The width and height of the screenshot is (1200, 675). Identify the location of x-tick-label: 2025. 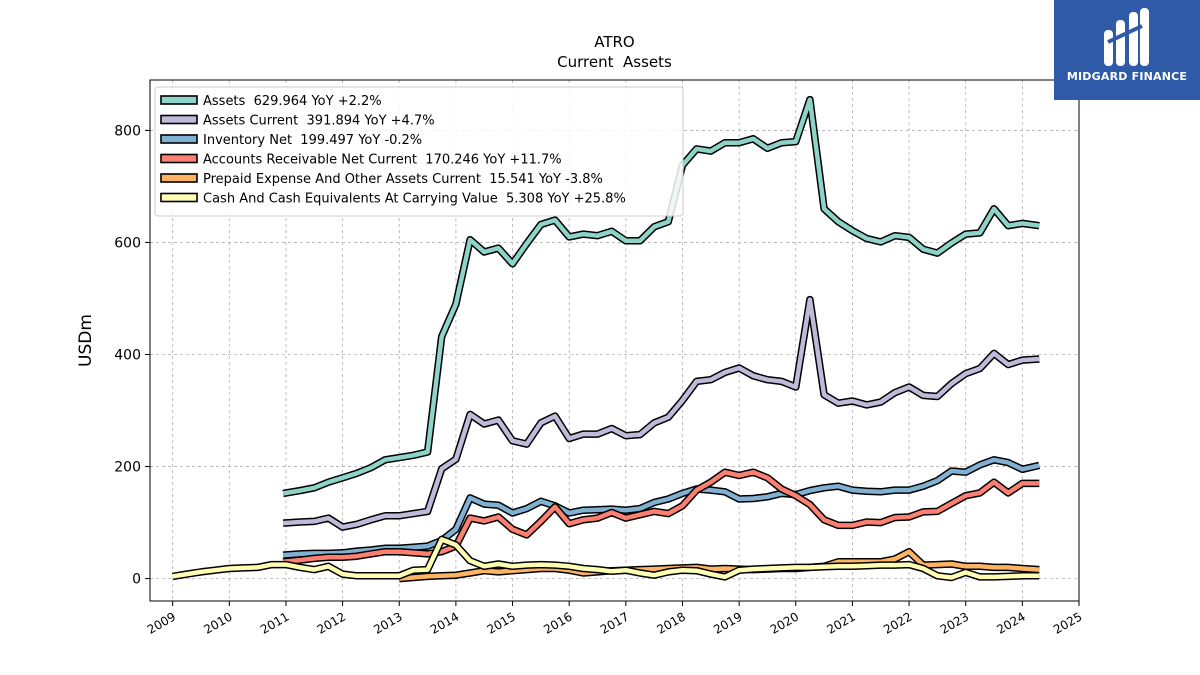
(1067, 622).